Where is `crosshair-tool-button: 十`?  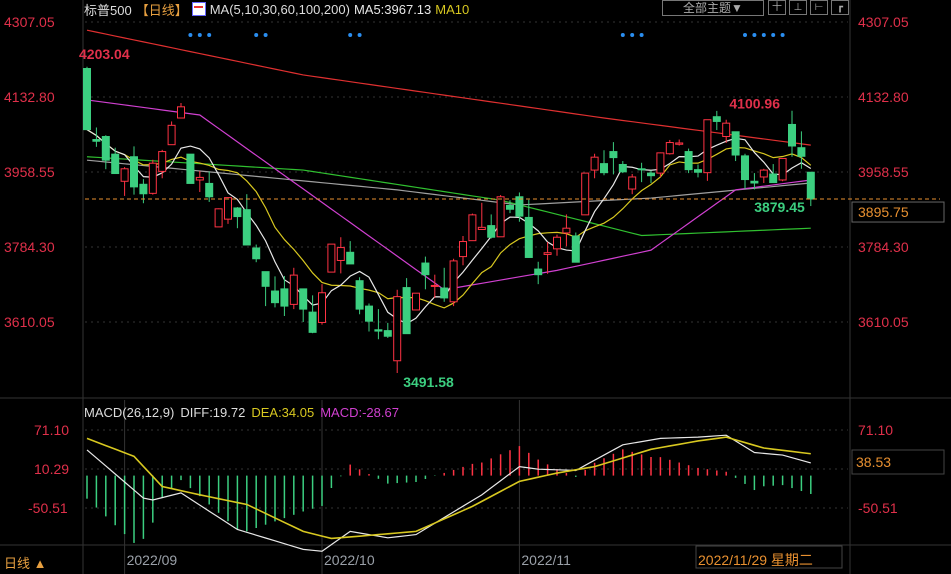
crosshair-tool-button: 十 is located at coordinates (777, 7).